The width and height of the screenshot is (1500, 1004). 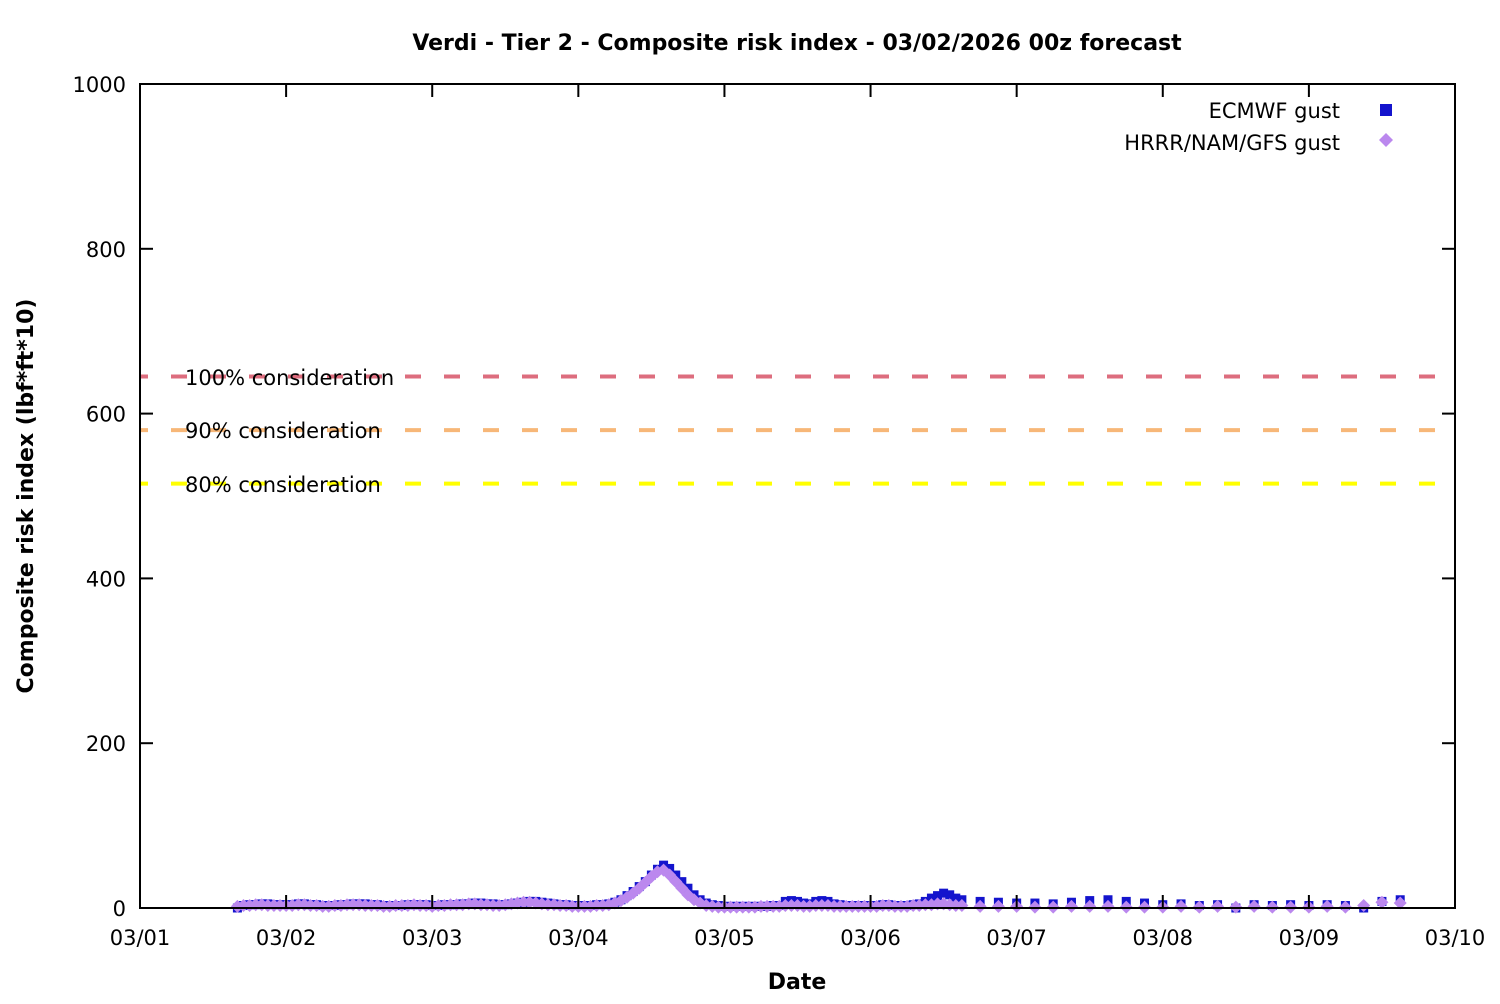 I want to click on x-tick-label: 03/04, so click(x=578, y=938).